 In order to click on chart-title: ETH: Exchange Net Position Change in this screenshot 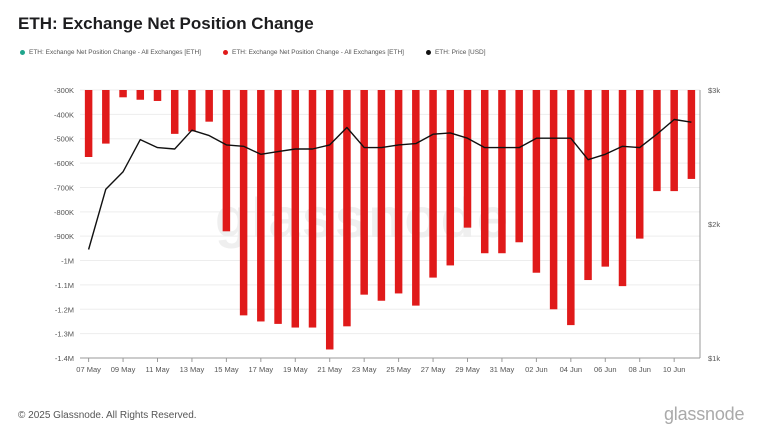, I will do `click(166, 23)`.